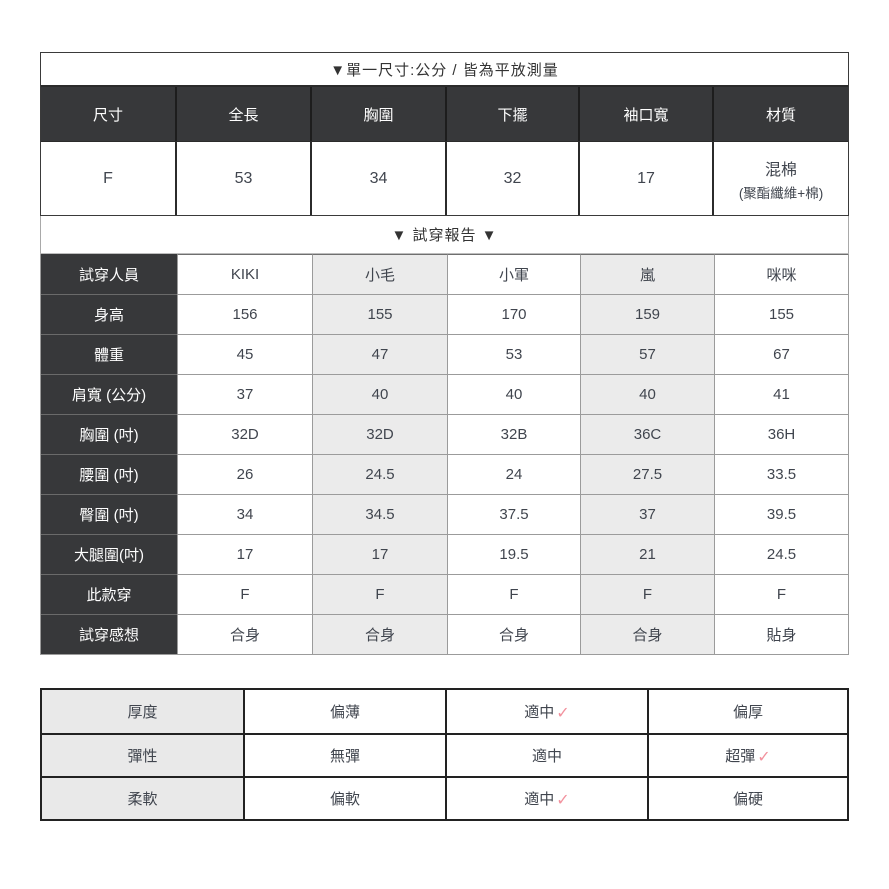 The image size is (889, 889). I want to click on attr-option-cell: 偏硬, so click(747, 797).